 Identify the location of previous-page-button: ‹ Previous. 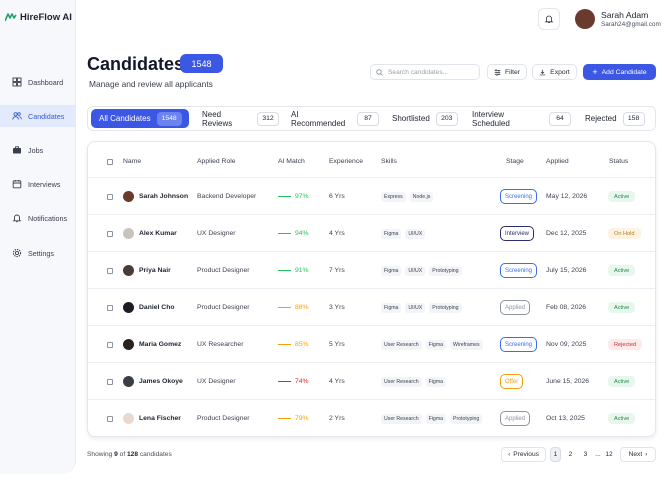
(523, 454).